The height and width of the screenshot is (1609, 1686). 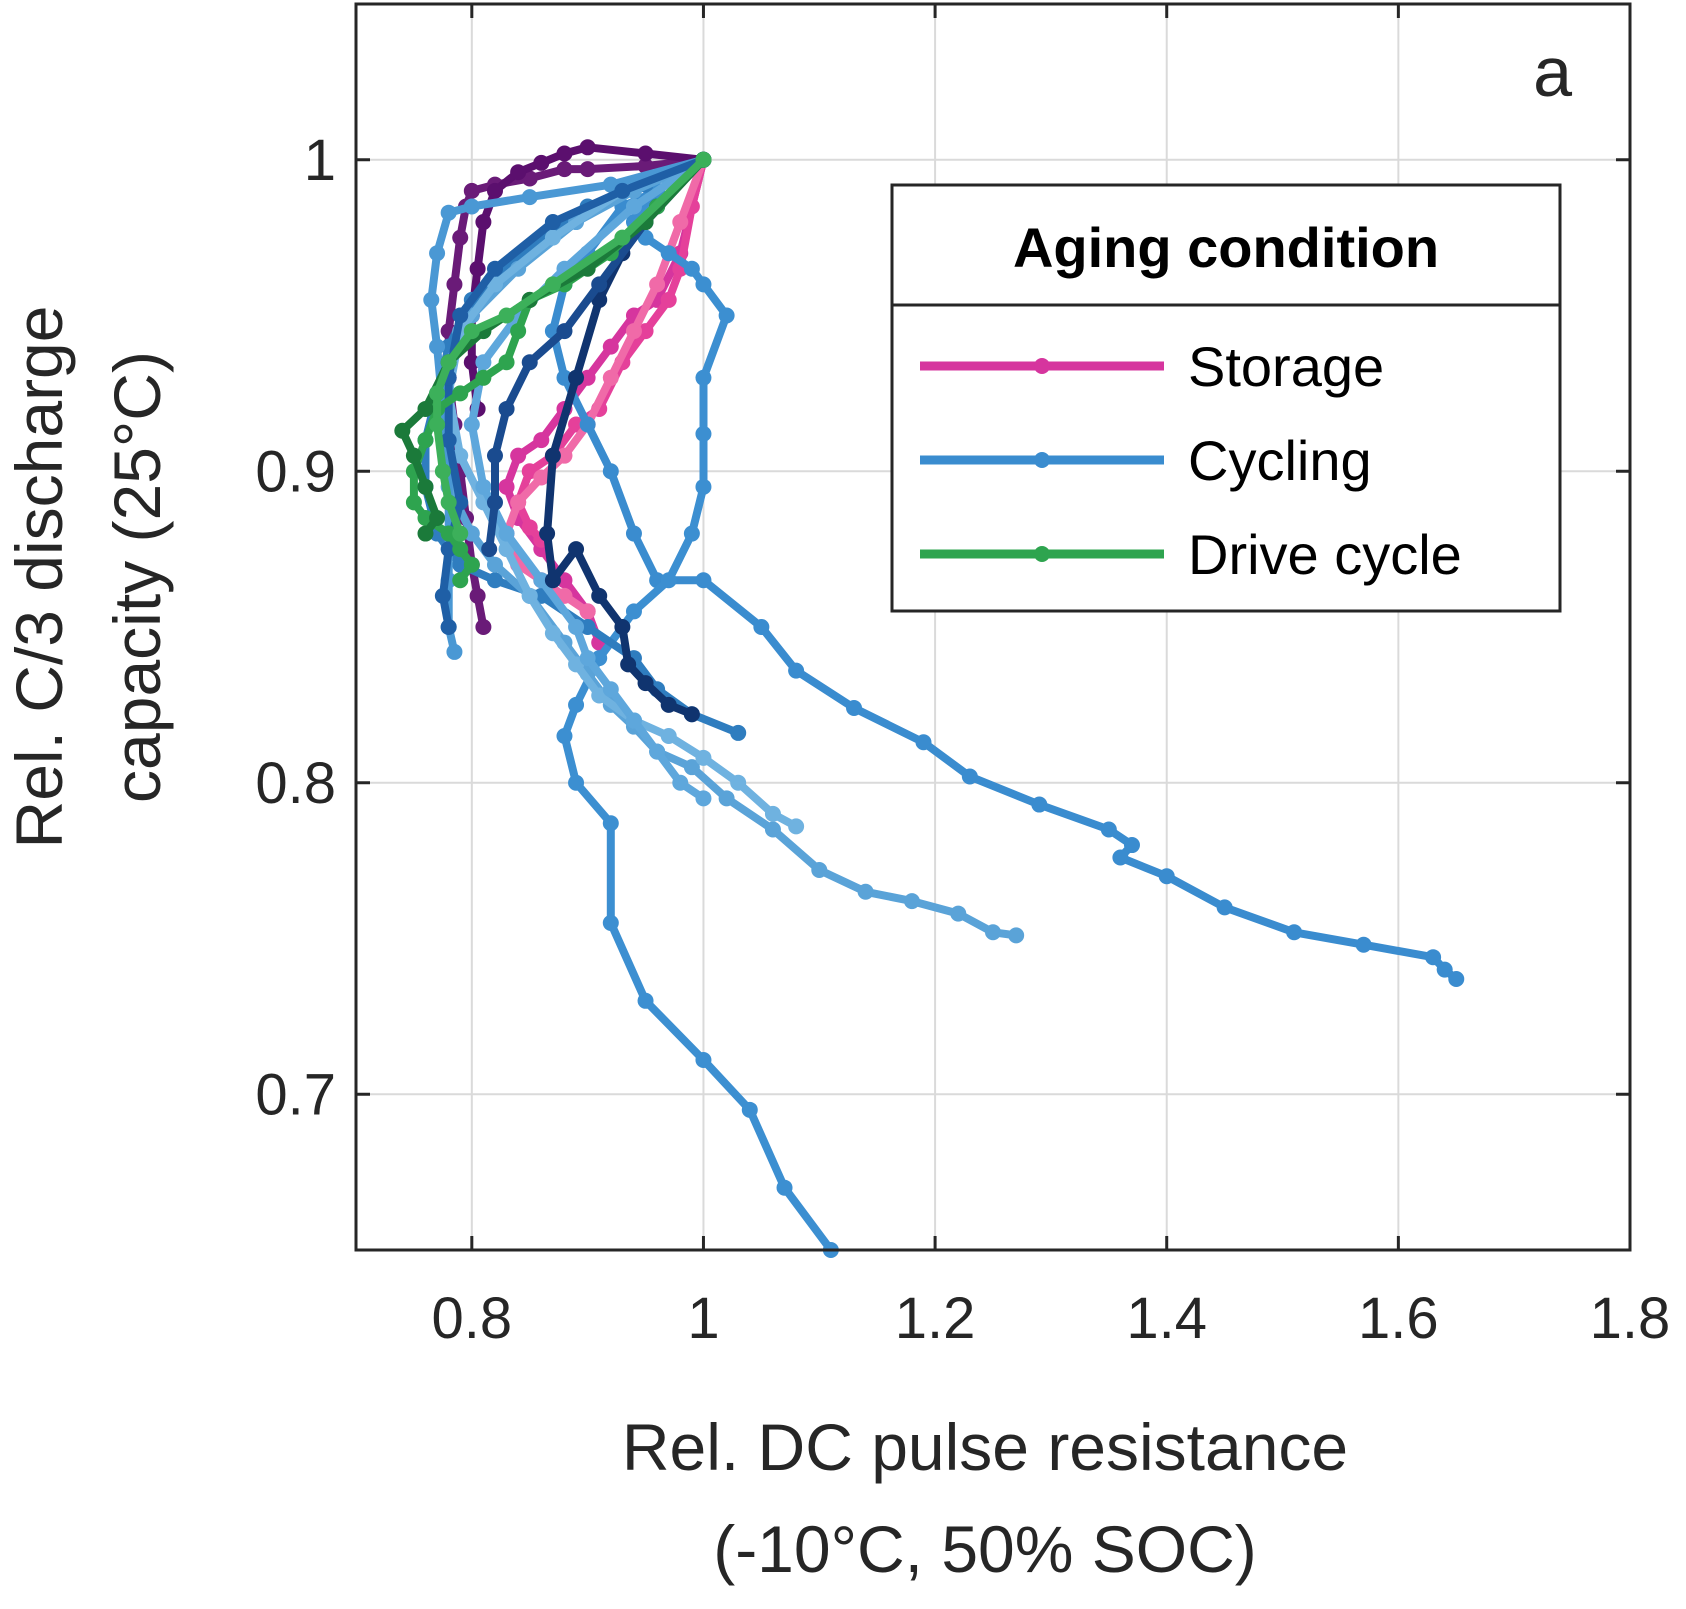 What do you see at coordinates (703, 1318) in the screenshot?
I see `x-tick-label: 1` at bounding box center [703, 1318].